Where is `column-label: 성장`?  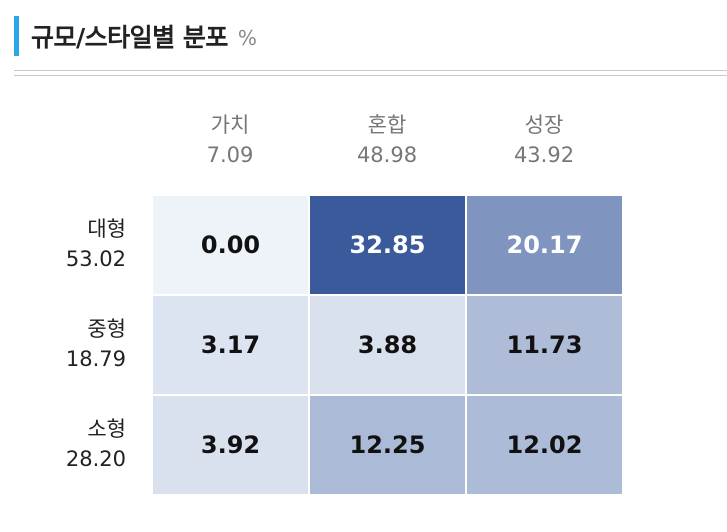
column-label: 성장 is located at coordinates (544, 125).